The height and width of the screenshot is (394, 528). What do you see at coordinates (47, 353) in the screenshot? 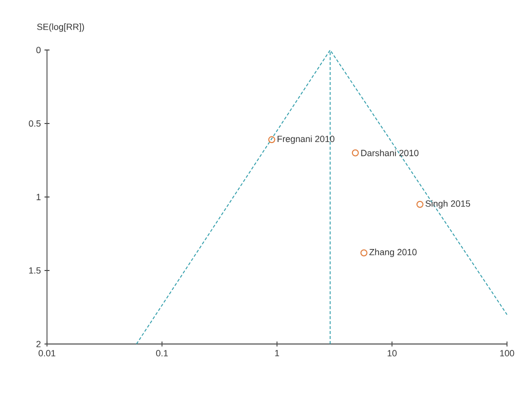
I see `x-tick-label: 0.01` at bounding box center [47, 353].